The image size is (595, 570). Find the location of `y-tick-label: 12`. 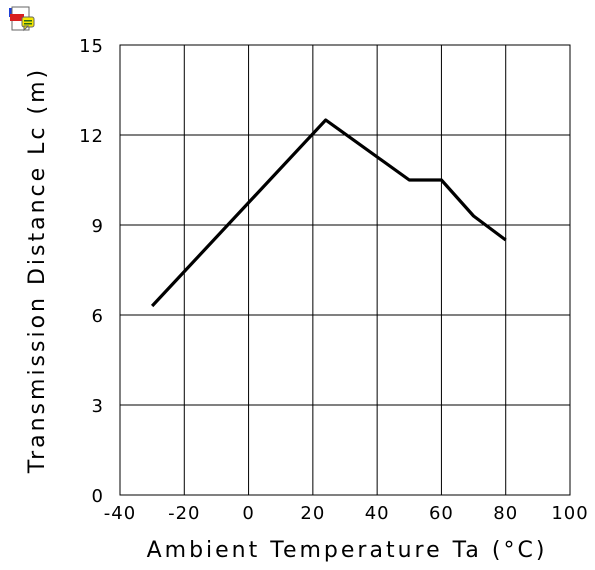

y-tick-label: 12 is located at coordinates (91, 136).